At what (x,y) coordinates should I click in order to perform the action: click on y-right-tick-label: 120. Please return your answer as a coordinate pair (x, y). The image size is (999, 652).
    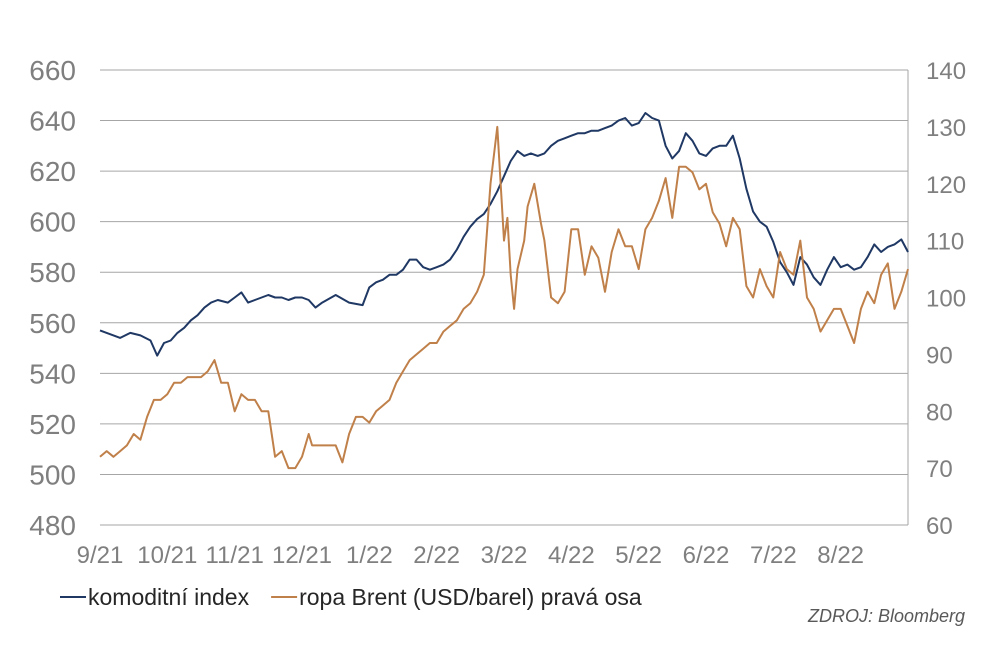
    Looking at the image, I should click on (946, 185).